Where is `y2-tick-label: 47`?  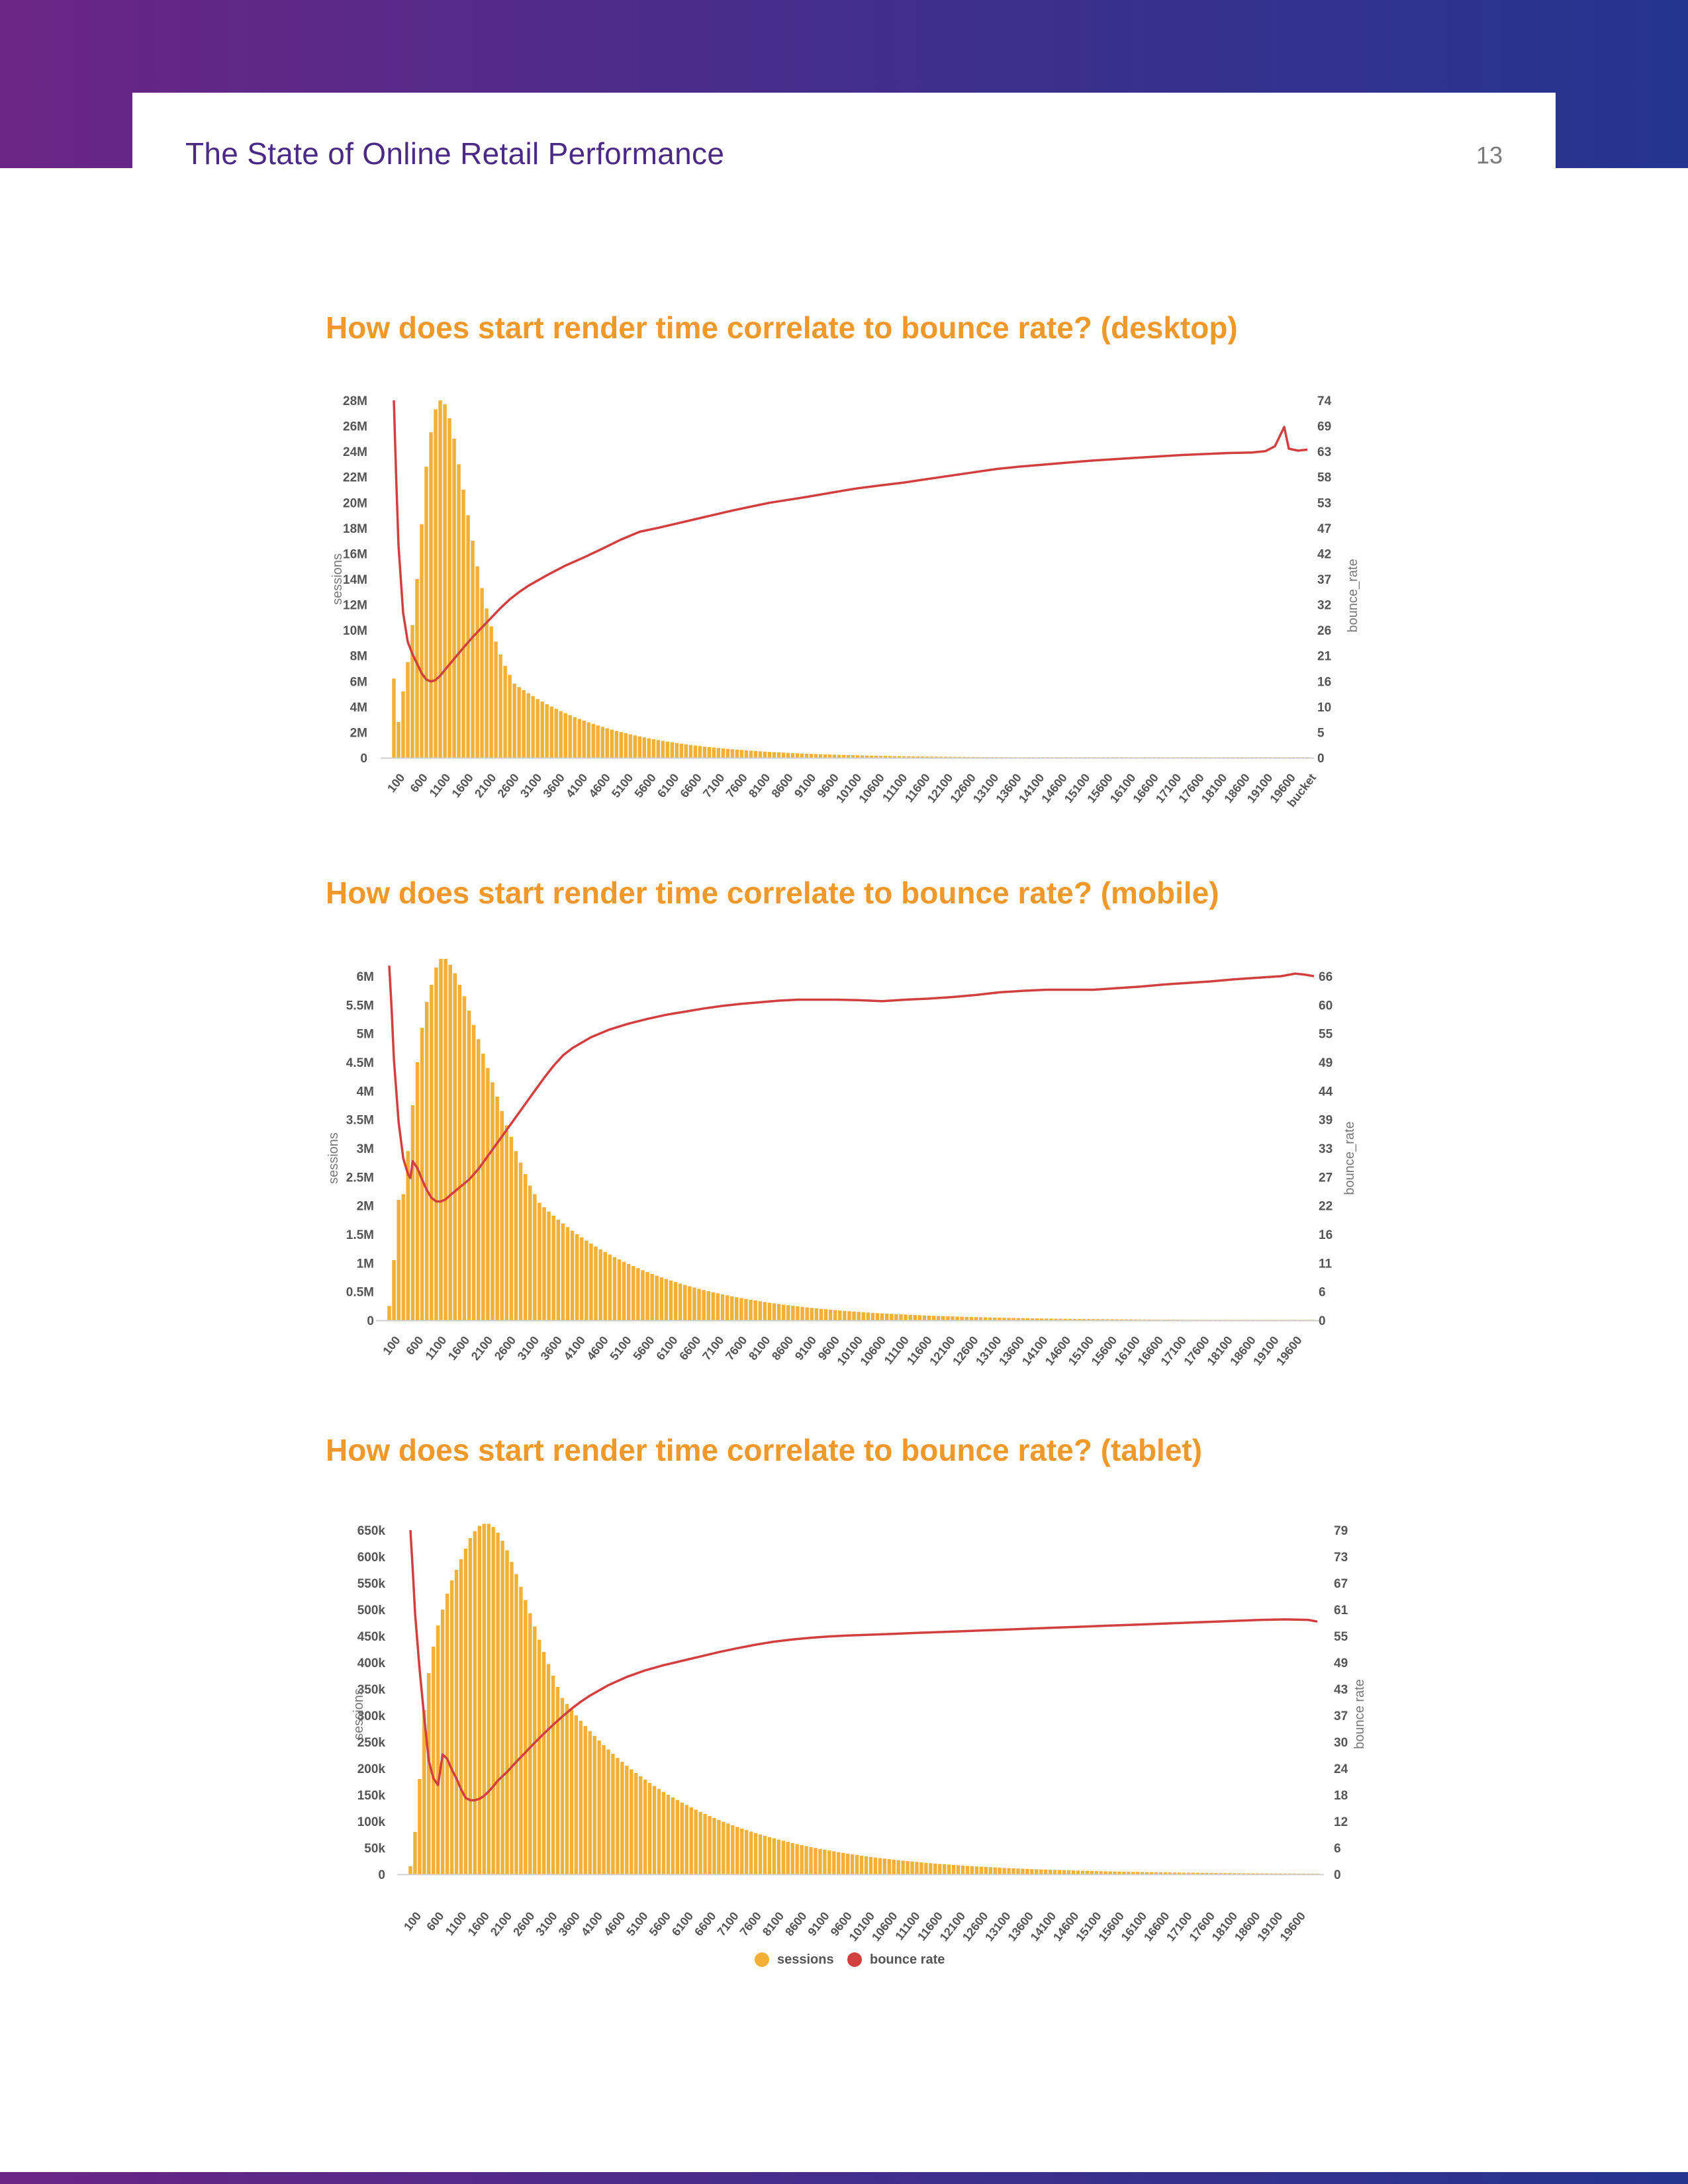 y2-tick-label: 47 is located at coordinates (1324, 529).